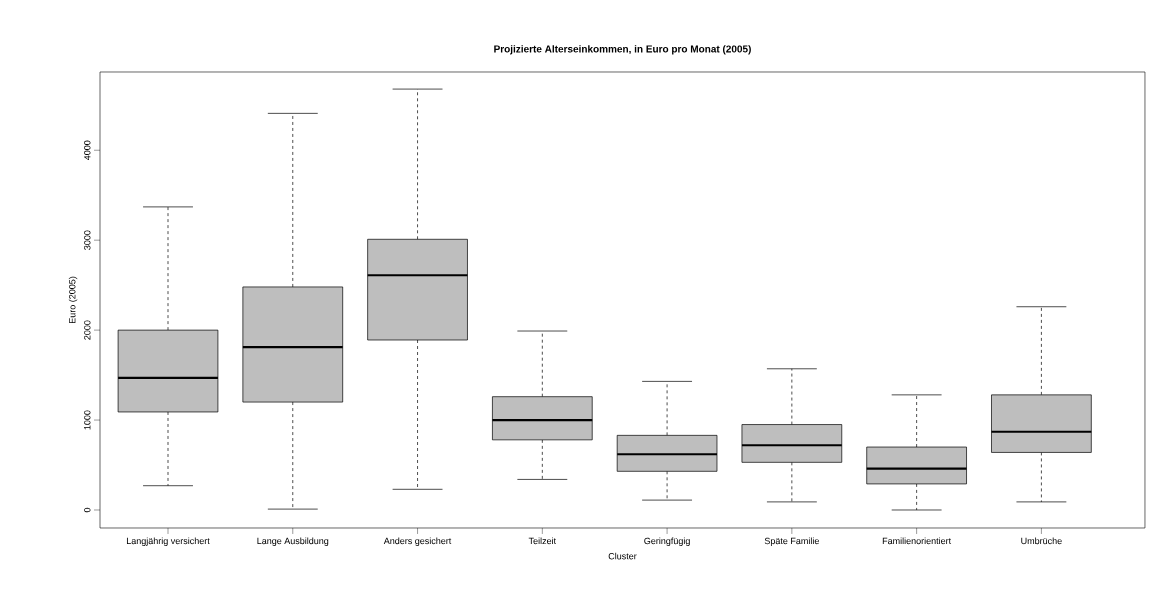 The image size is (1162, 589). What do you see at coordinates (87, 330) in the screenshot?
I see `y-tick-label: 2000` at bounding box center [87, 330].